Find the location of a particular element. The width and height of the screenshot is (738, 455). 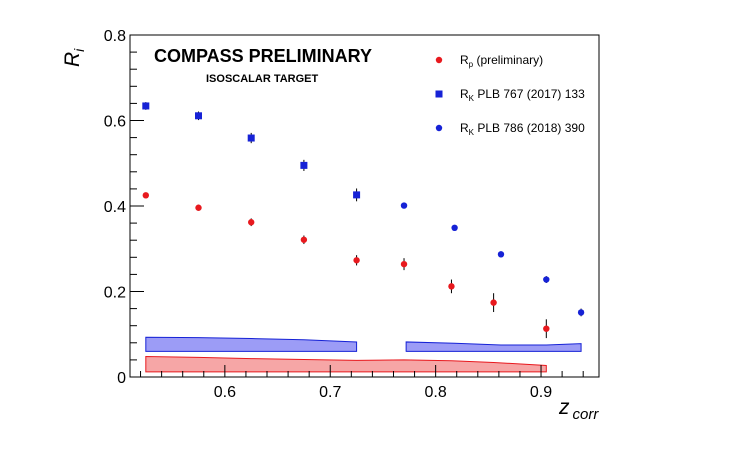

y-axis-title: Ri is located at coordinates (74, 57).